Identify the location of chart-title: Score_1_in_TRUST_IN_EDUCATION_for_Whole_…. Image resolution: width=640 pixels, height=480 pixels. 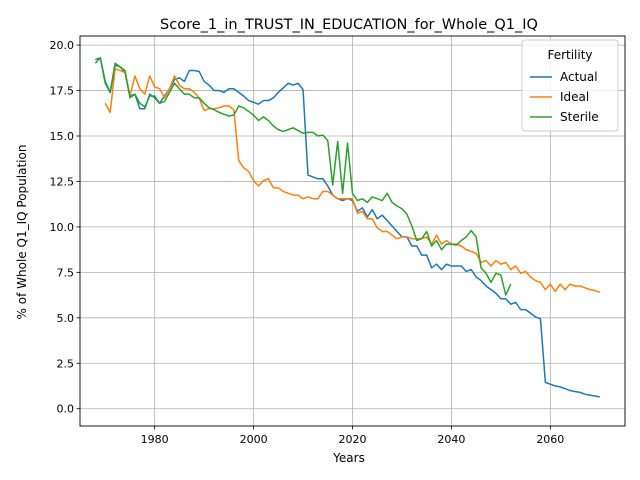
(349, 25).